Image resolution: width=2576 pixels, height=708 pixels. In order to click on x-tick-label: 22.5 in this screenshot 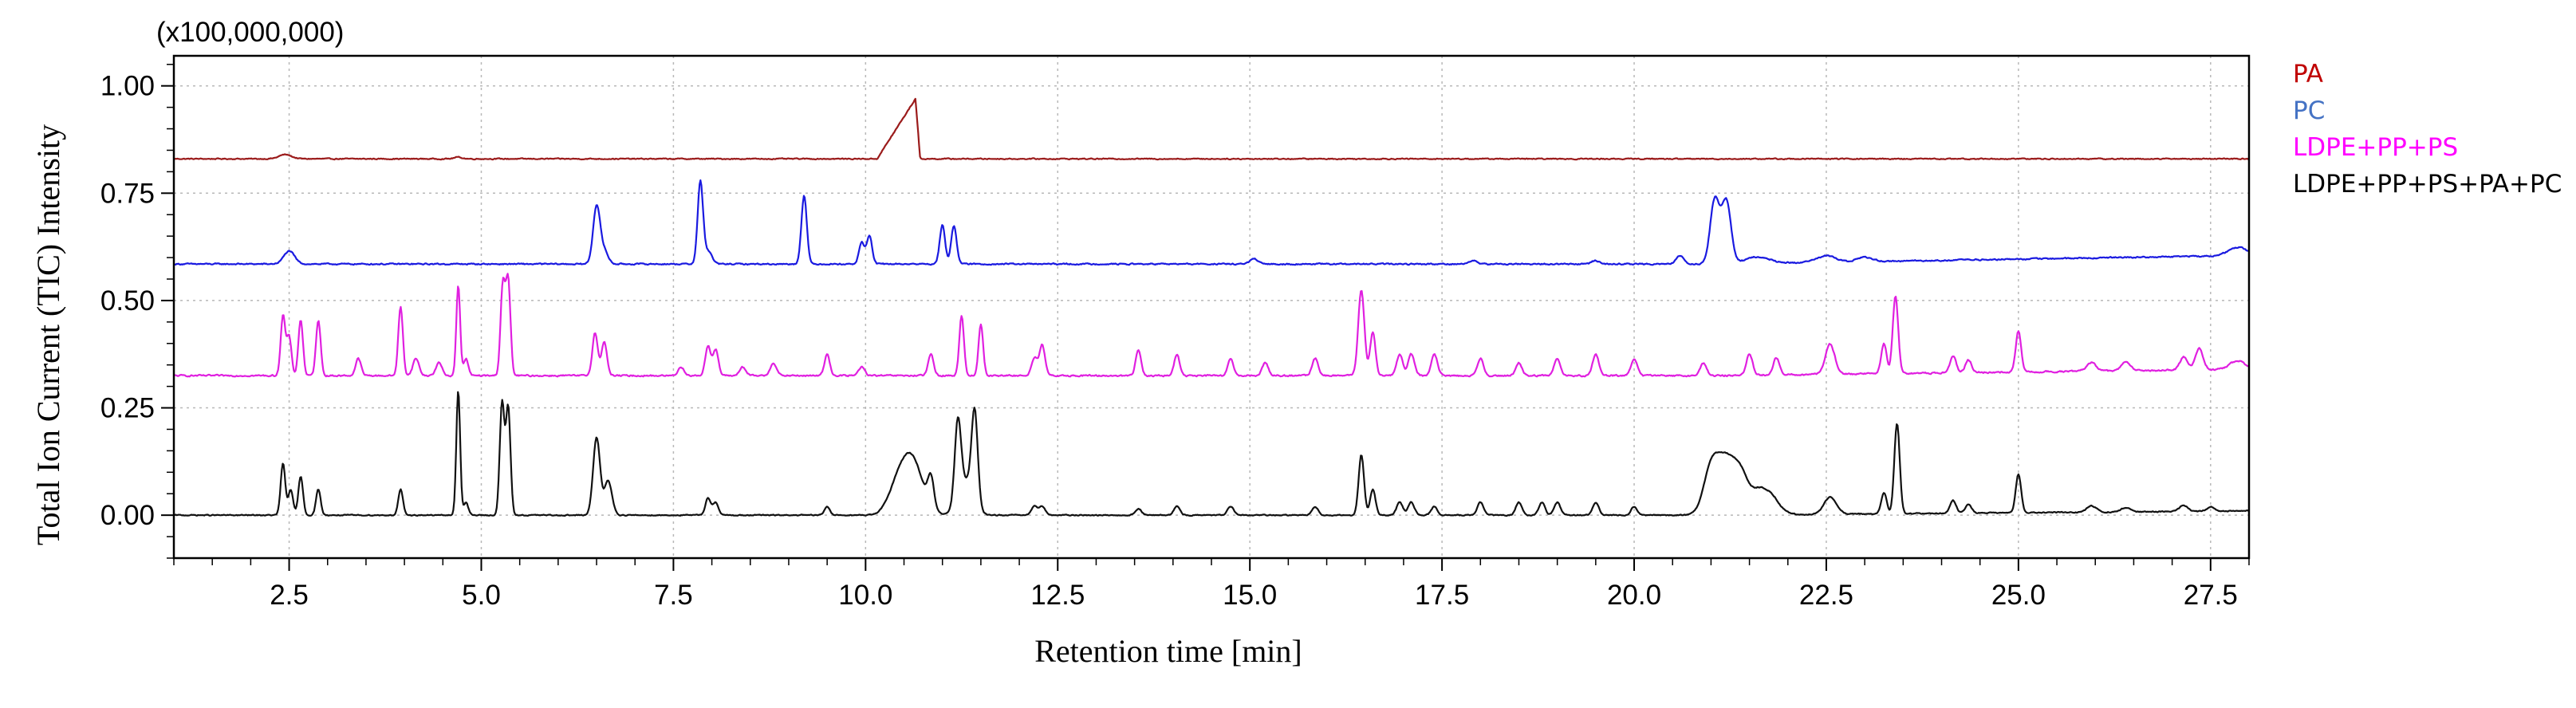, I will do `click(1826, 595)`.